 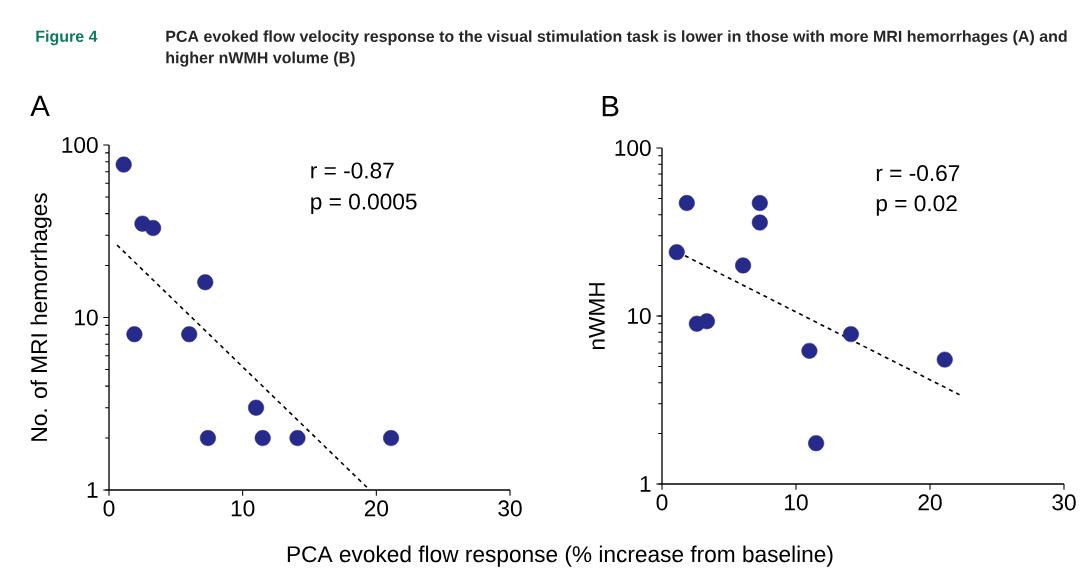 I want to click on text: PCA evoked flow velocity response to the visual stimulation task is lower in those with more MRI hemorrhages (A) and higher nWMH volume (B), so click(x=616, y=48).